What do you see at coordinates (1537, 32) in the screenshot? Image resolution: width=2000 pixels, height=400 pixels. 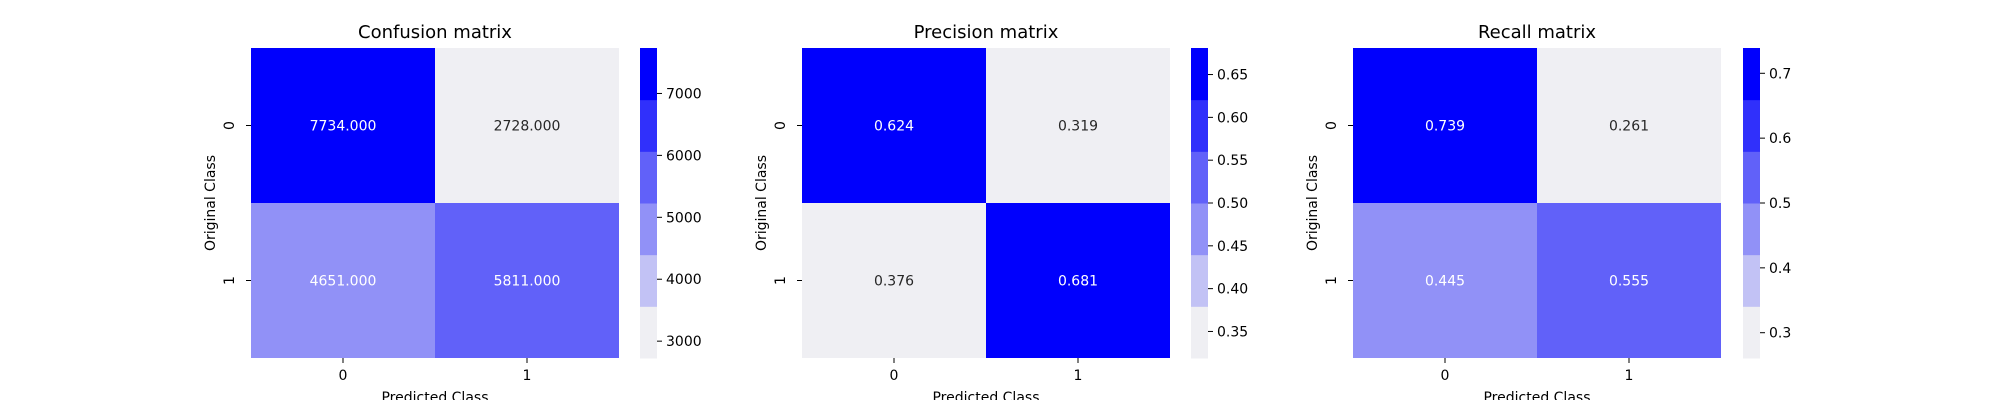 I see `chart-title: Recall matrix` at bounding box center [1537, 32].